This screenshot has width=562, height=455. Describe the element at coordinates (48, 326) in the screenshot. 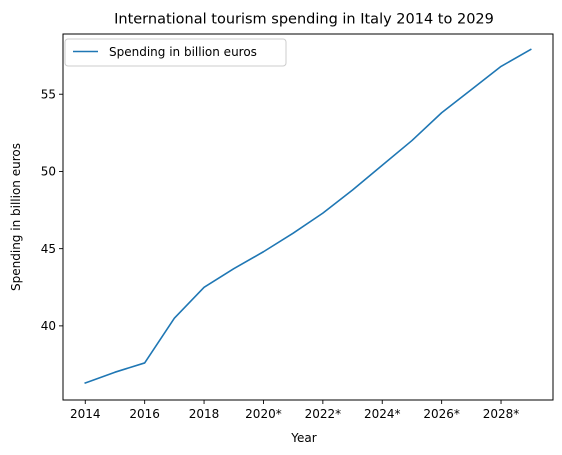

I see `y-tick-label: 40` at that location.